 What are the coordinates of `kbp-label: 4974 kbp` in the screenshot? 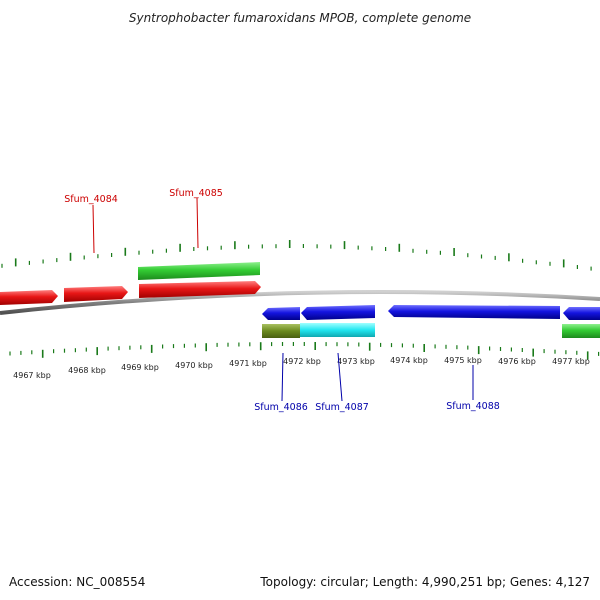 It's located at (409, 360).